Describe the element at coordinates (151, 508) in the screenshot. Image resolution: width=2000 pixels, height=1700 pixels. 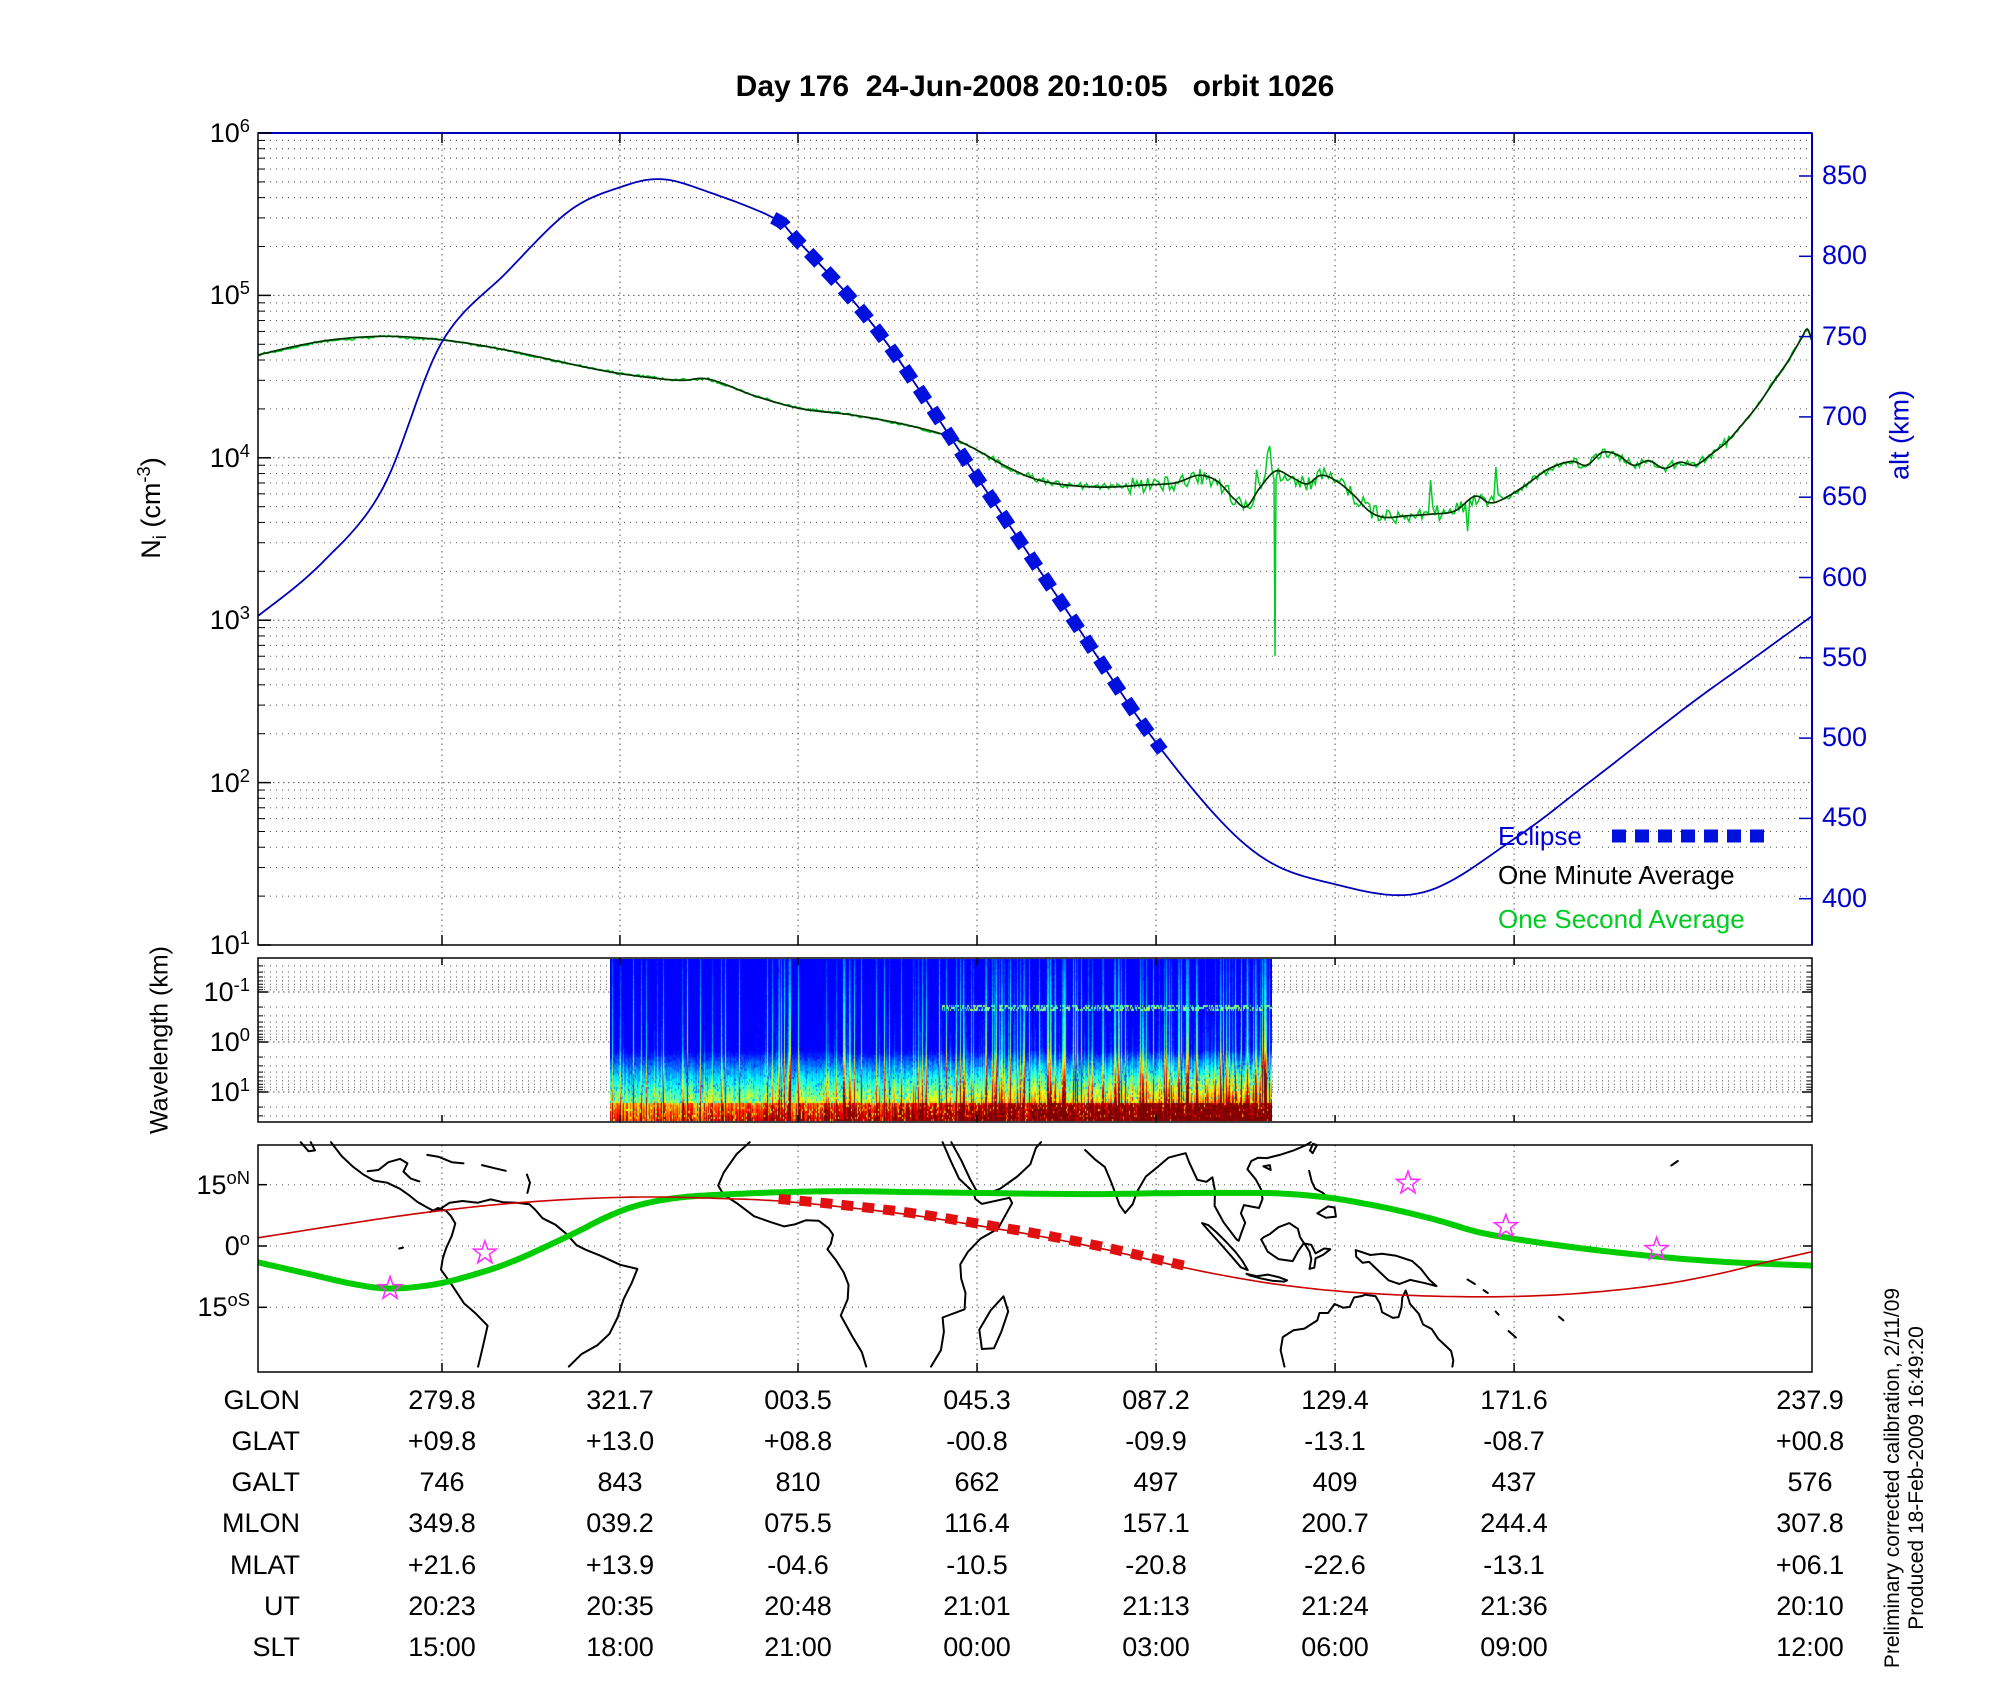
I see `top-y-axis-label: Ni (cm-3)` at that location.